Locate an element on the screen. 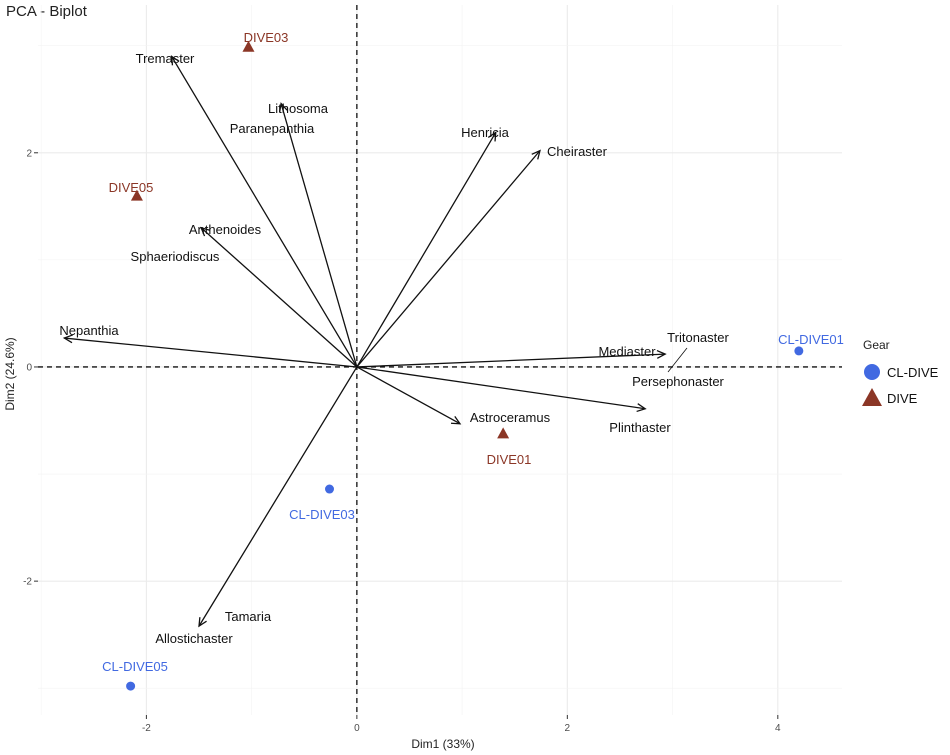 The image size is (950, 755). x-tick-label: -2 is located at coordinates (146, 728).